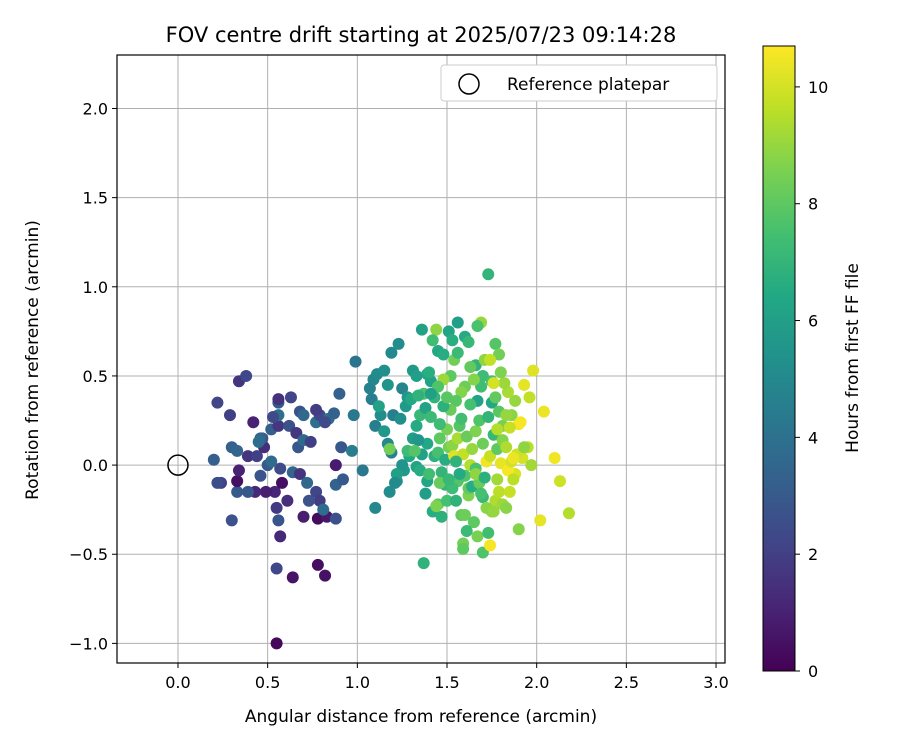 The image size is (900, 750). I want to click on colorbar-tick-label: 10, so click(818, 87).